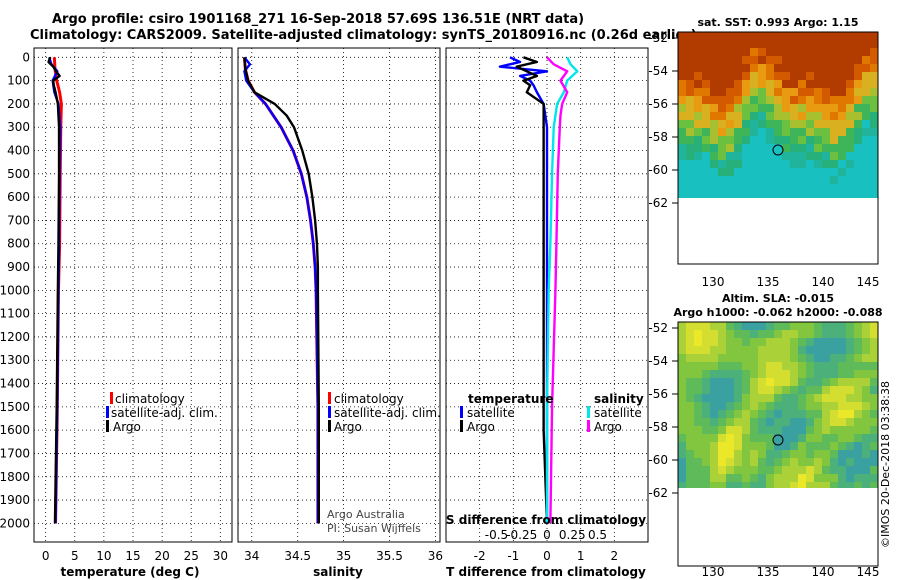 The image size is (900, 580). Describe the element at coordinates (18, 267) in the screenshot. I see `depth-tick-label: 900` at that location.